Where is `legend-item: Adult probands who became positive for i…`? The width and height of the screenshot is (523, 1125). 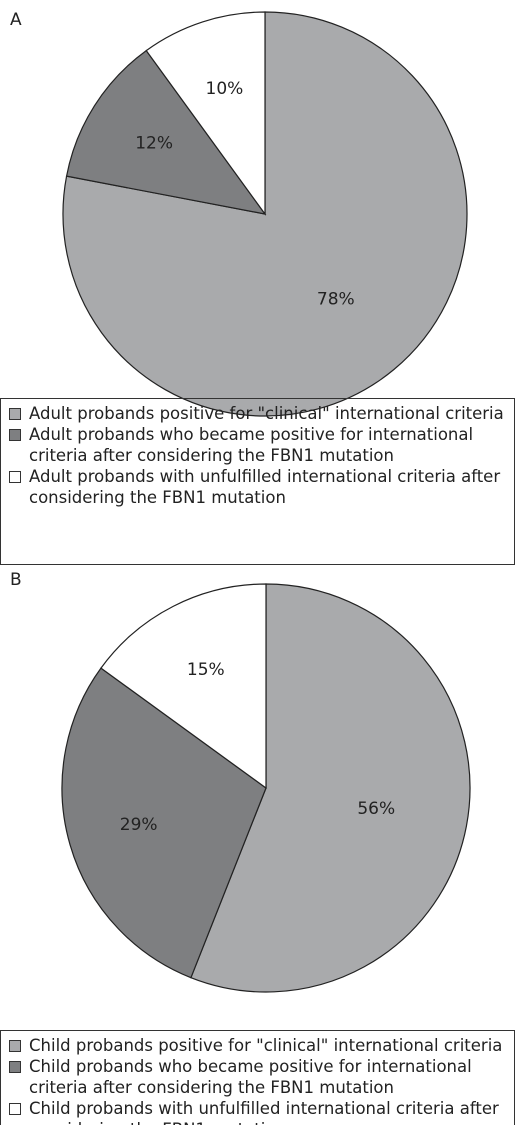 legend-item: Adult probands who became positive for i… is located at coordinates (259, 445).